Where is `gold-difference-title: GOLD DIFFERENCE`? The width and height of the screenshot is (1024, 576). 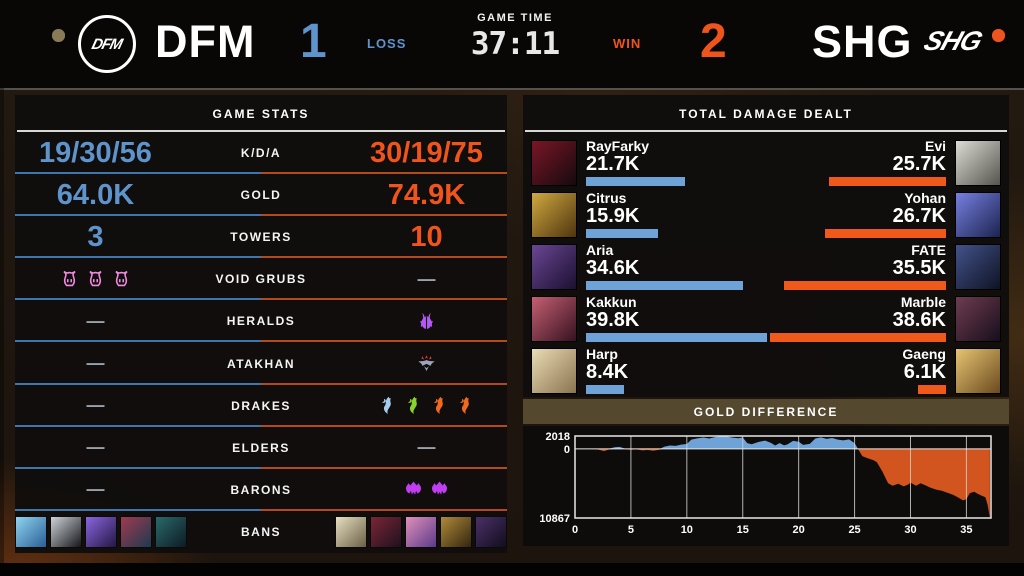 gold-difference-title: GOLD DIFFERENCE is located at coordinates (766, 411).